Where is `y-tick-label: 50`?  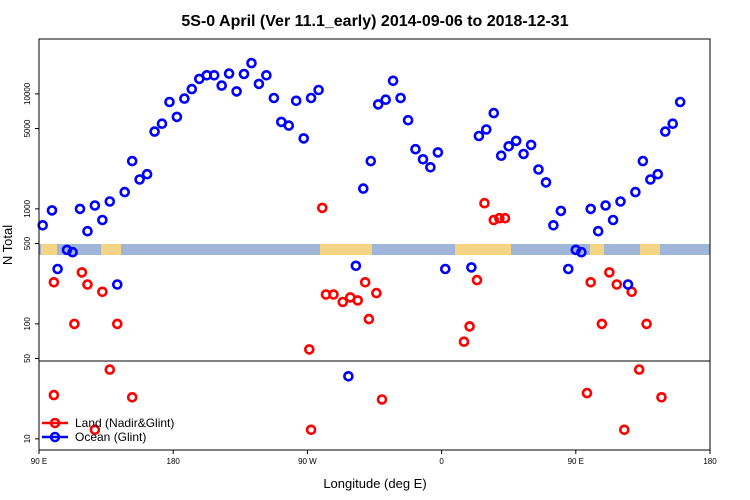
y-tick-label: 50 is located at coordinates (27, 357).